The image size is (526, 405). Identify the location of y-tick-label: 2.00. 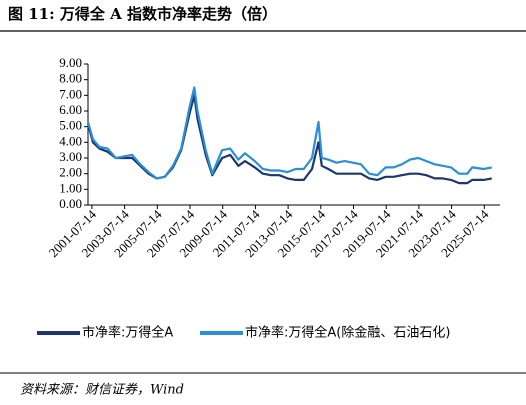
(70, 172).